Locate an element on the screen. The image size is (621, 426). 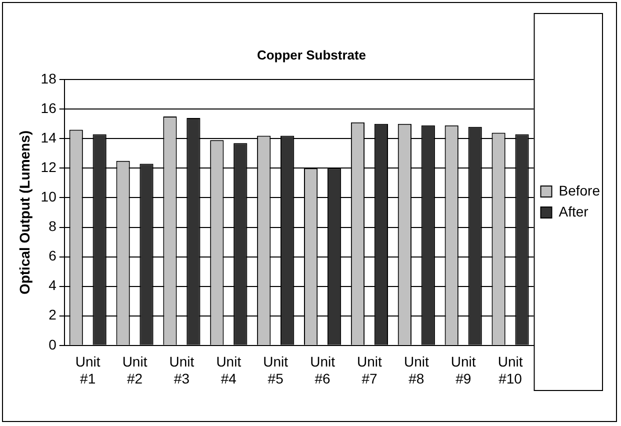
y-tick-label: 16 is located at coordinates (48, 108).